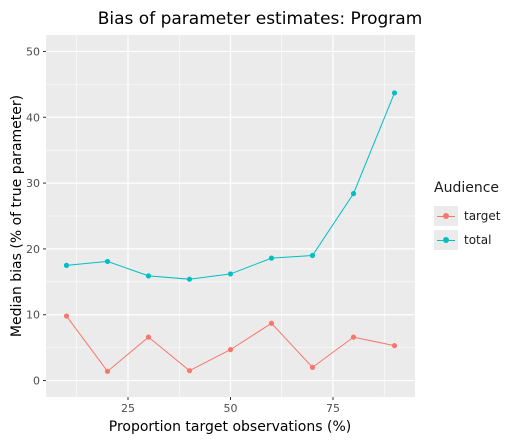  Describe the element at coordinates (33, 315) in the screenshot. I see `y-tick-label: 10` at that location.